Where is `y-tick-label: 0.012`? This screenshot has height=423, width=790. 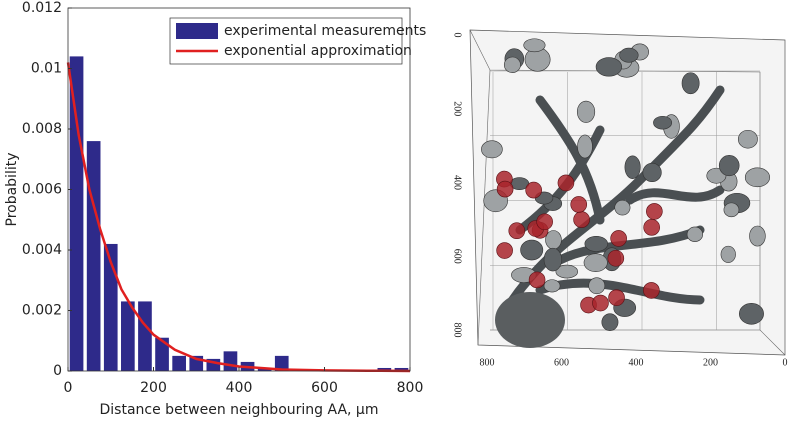 y-tick-label: 0.012 is located at coordinates (42, 8).